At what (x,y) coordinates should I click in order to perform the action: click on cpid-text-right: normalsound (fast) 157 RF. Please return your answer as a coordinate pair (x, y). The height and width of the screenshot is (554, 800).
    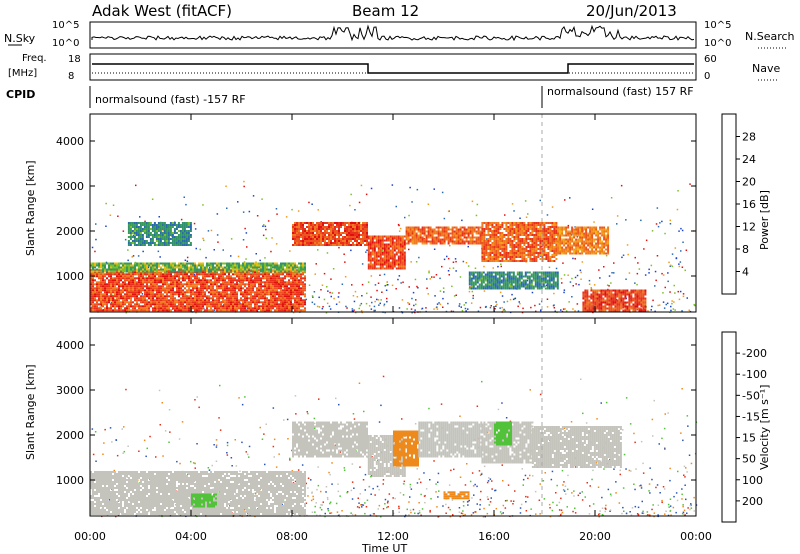
    Looking at the image, I should click on (620, 91).